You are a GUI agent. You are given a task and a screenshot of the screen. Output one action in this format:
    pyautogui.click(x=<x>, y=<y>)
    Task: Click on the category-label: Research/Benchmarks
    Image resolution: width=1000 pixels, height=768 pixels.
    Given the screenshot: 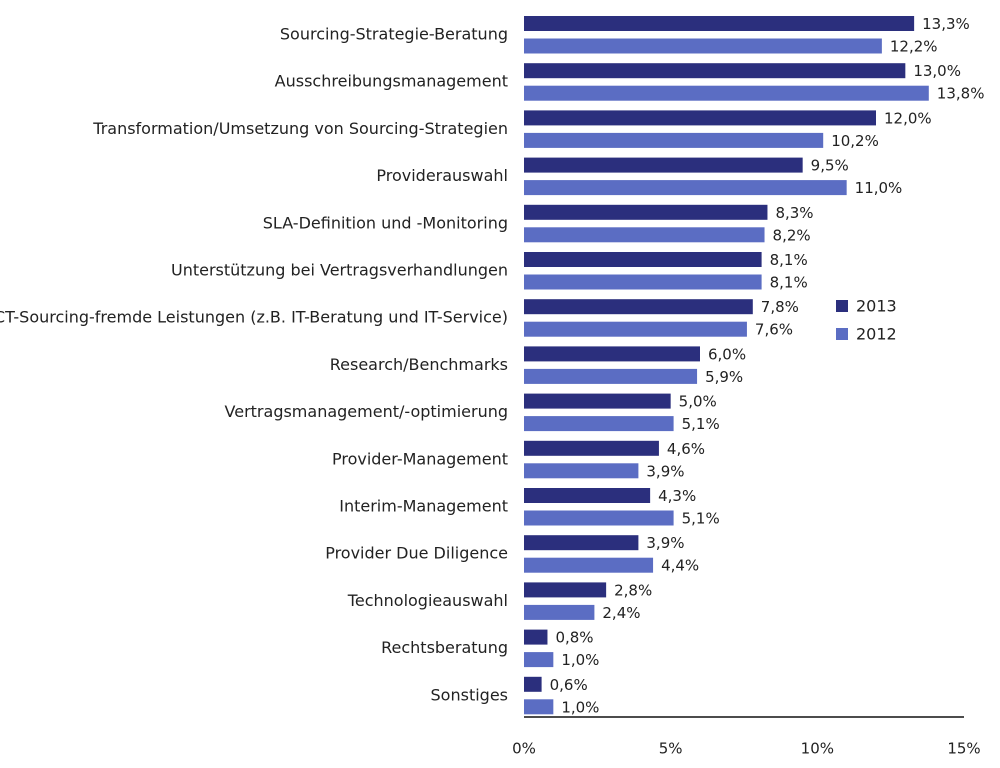 What is the action you would take?
    pyautogui.click(x=419, y=364)
    